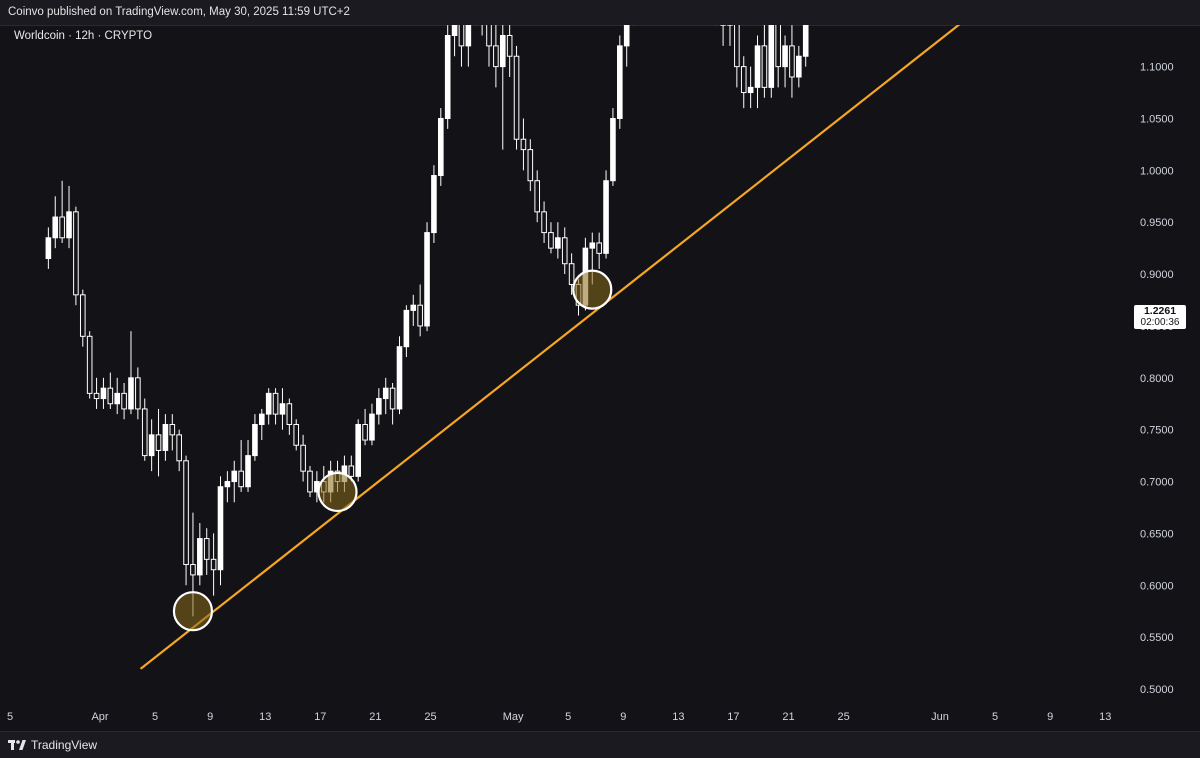  What do you see at coordinates (1157, 483) in the screenshot?
I see `y-tick-label: 0.7000` at bounding box center [1157, 483].